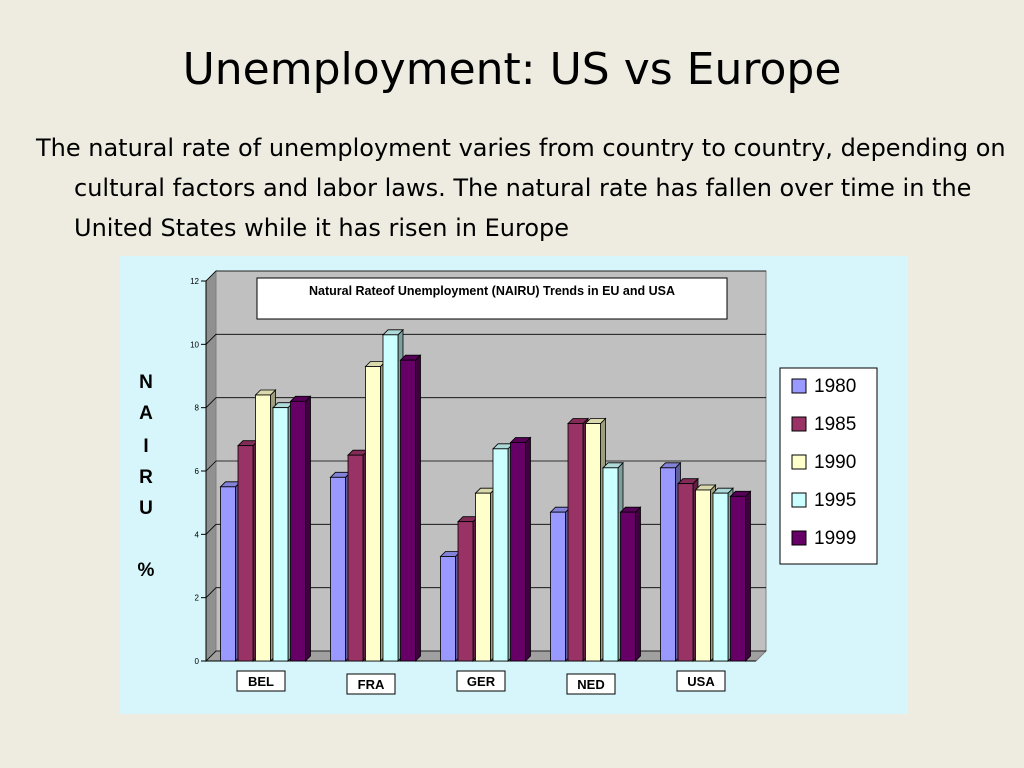 The height and width of the screenshot is (768, 1024). I want to click on bar-bel-1995, so click(283, 531).